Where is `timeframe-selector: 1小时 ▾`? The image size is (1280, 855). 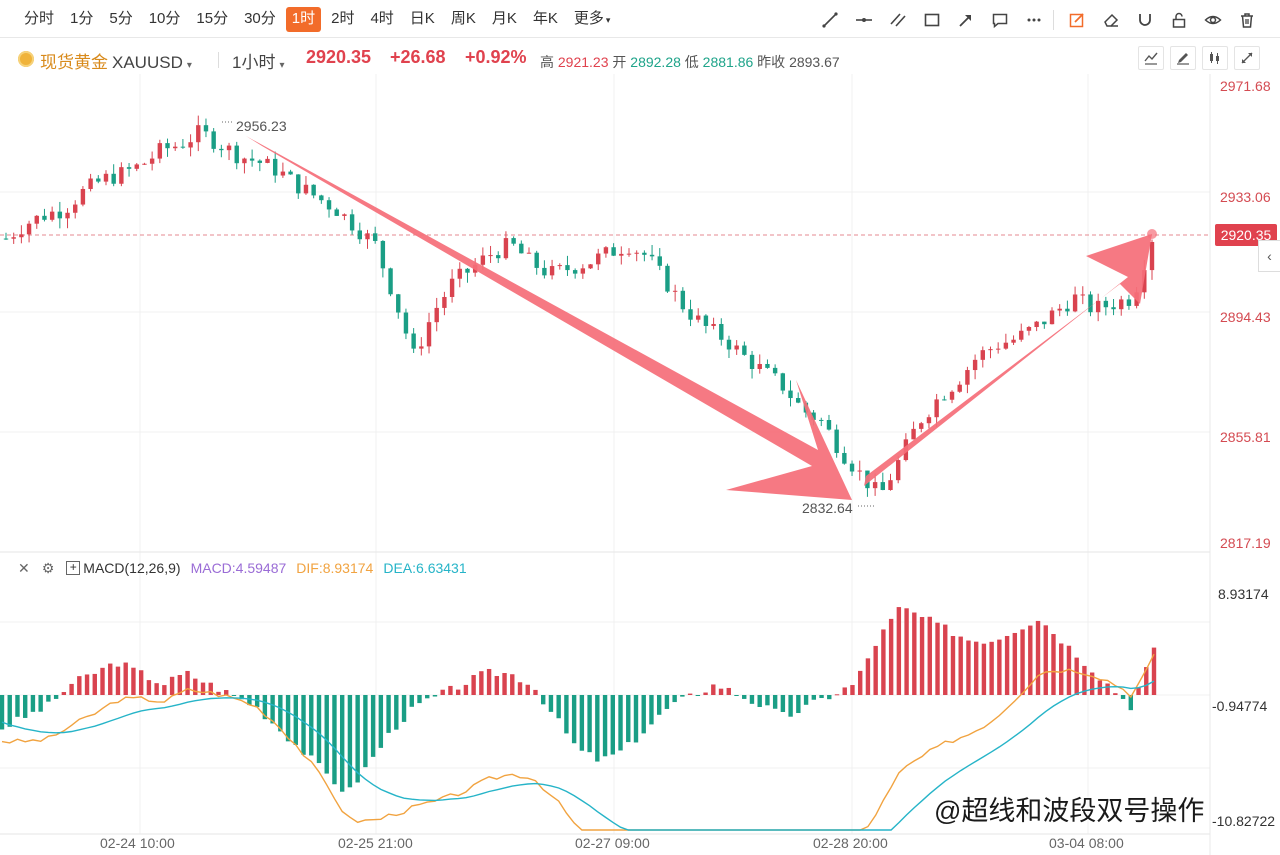
timeframe-selector: 1小时 ▾ is located at coordinates (258, 60).